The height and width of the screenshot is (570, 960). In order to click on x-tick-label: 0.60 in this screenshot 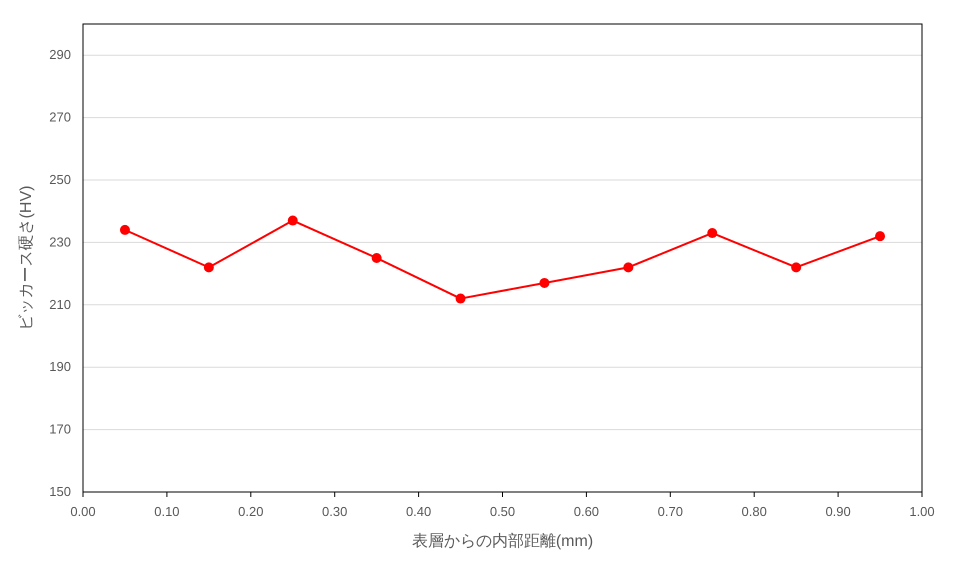, I will do `click(587, 511)`.